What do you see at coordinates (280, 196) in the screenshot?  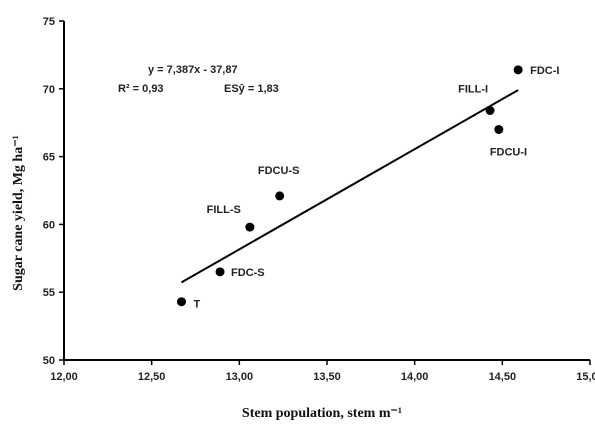 I see `point-fdcu-s` at bounding box center [280, 196].